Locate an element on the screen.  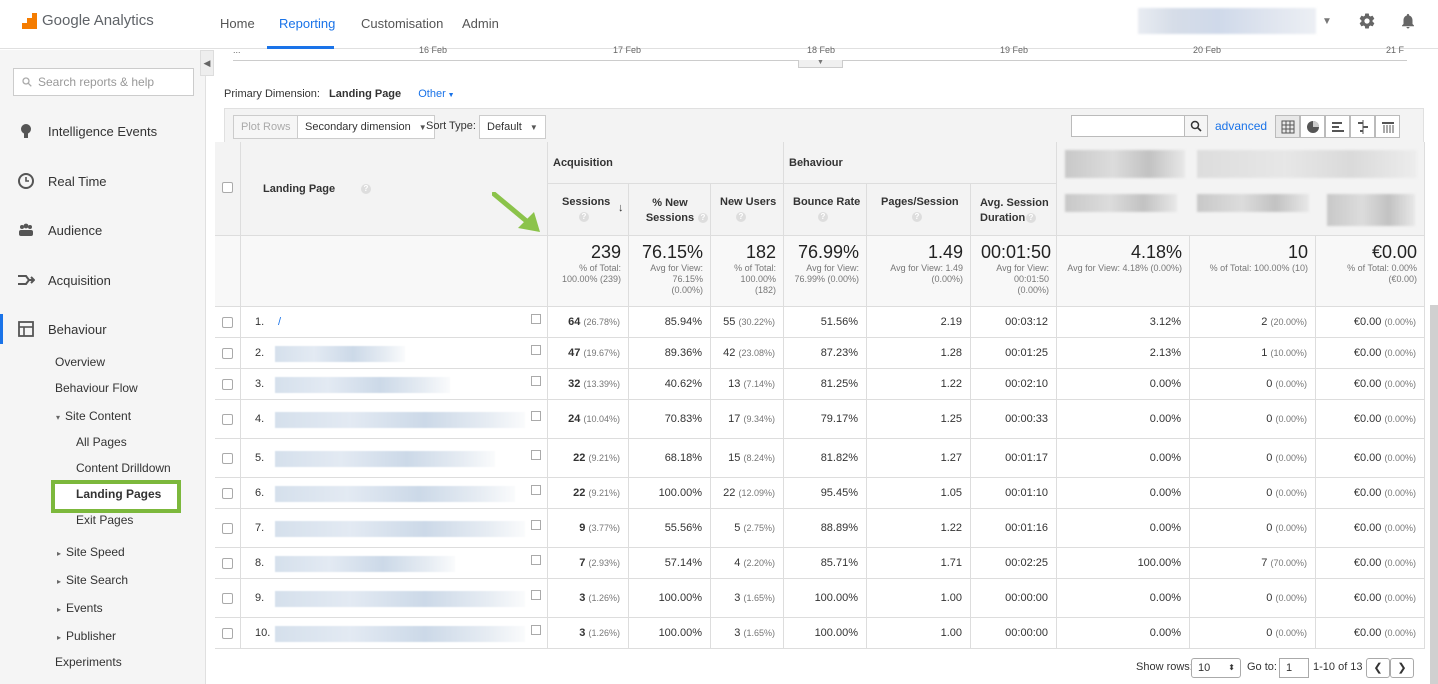
sidebar-sub-events: ▸ Events is located at coordinates (80, 608).